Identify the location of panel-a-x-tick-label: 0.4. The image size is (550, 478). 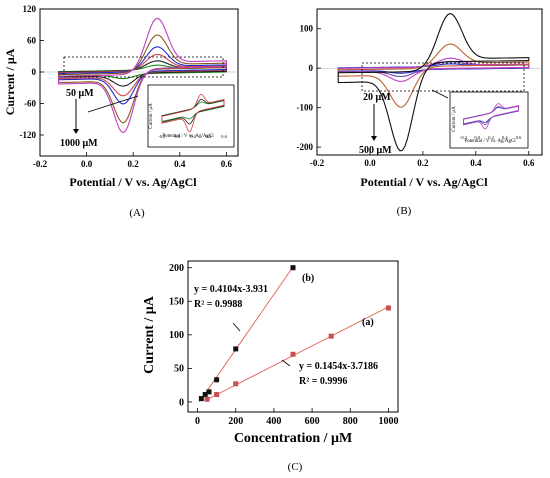
(180, 164).